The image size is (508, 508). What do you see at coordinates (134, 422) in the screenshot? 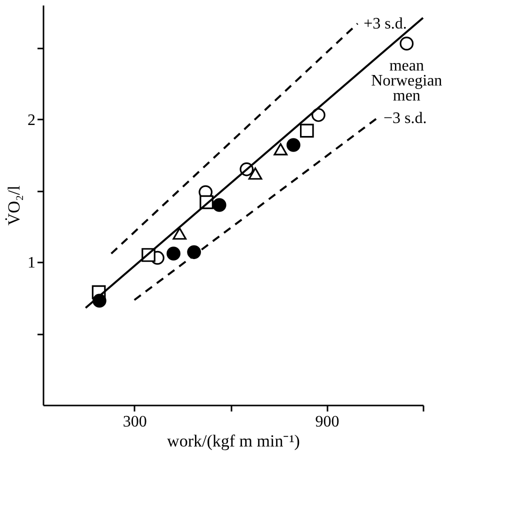
I see `x-tick-label: 300` at bounding box center [134, 422].